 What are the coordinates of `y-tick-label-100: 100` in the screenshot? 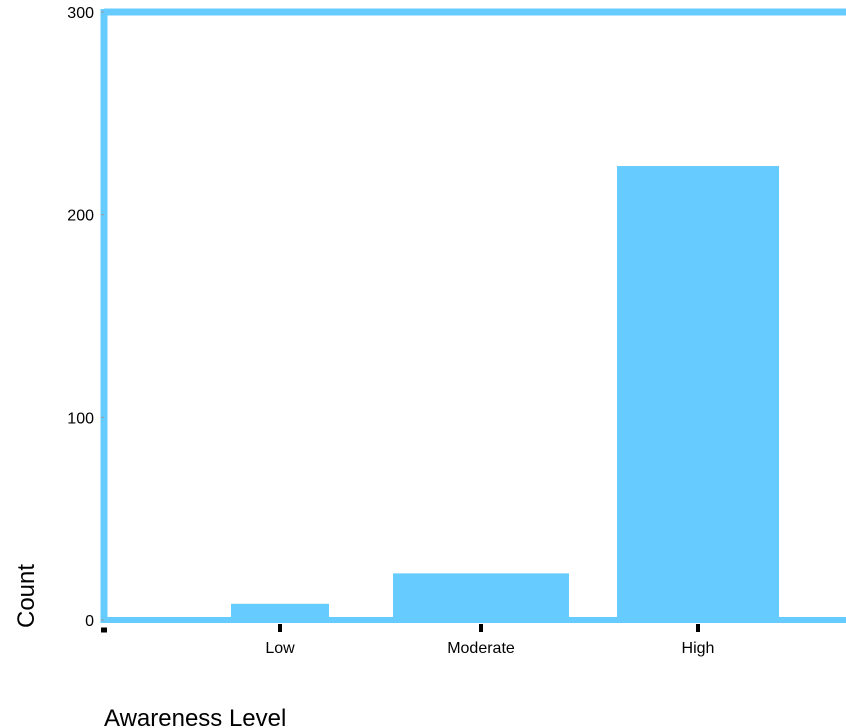 It's located at (80, 418).